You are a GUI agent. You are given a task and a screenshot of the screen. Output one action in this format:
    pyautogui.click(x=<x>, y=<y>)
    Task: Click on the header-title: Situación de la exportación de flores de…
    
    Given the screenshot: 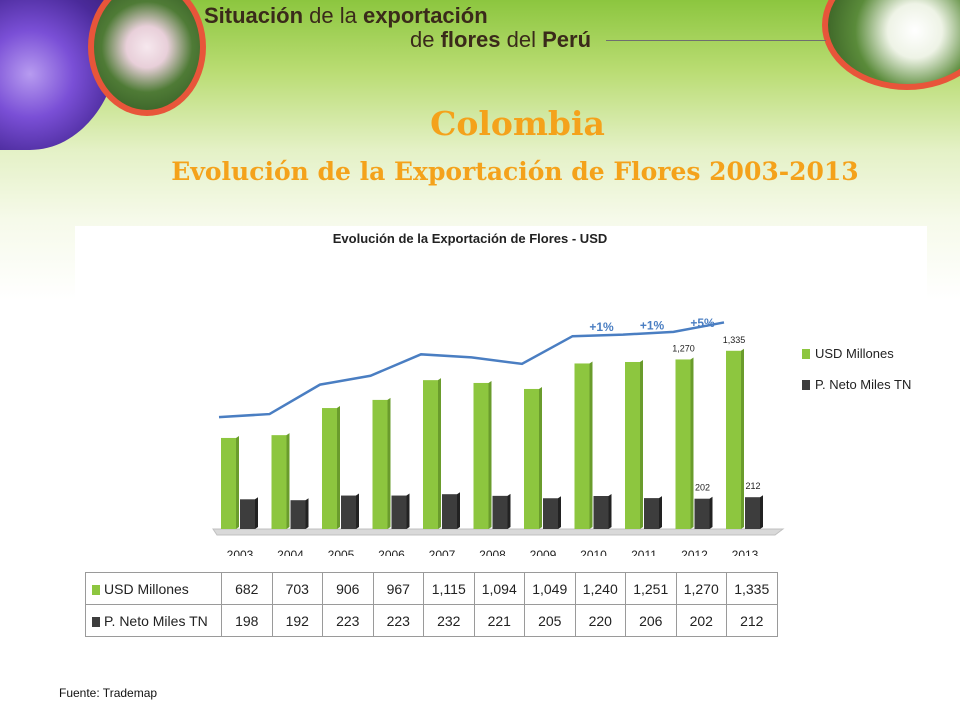 What is the action you would take?
    pyautogui.click(x=397, y=28)
    